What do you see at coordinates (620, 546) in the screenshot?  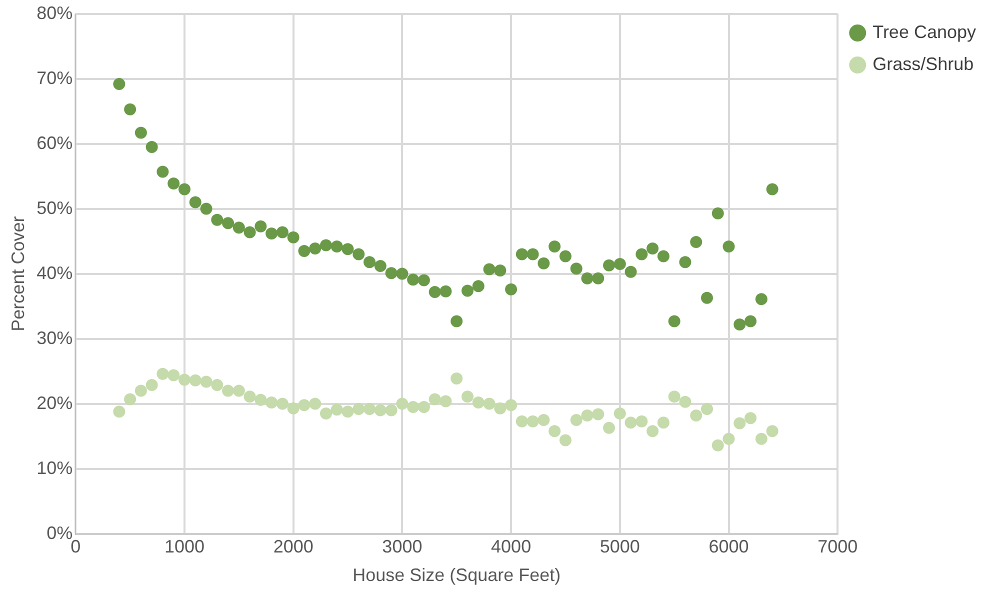 I see `x-tick-label: 5000` at bounding box center [620, 546].